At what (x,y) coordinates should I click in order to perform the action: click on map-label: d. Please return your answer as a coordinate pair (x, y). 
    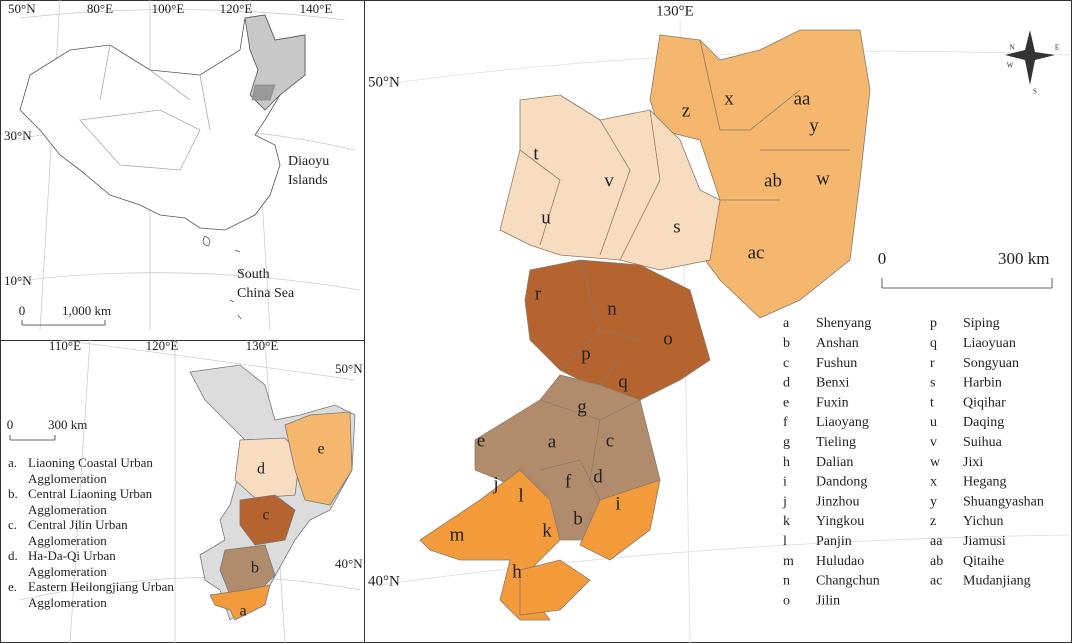
    Looking at the image, I should click on (261, 469).